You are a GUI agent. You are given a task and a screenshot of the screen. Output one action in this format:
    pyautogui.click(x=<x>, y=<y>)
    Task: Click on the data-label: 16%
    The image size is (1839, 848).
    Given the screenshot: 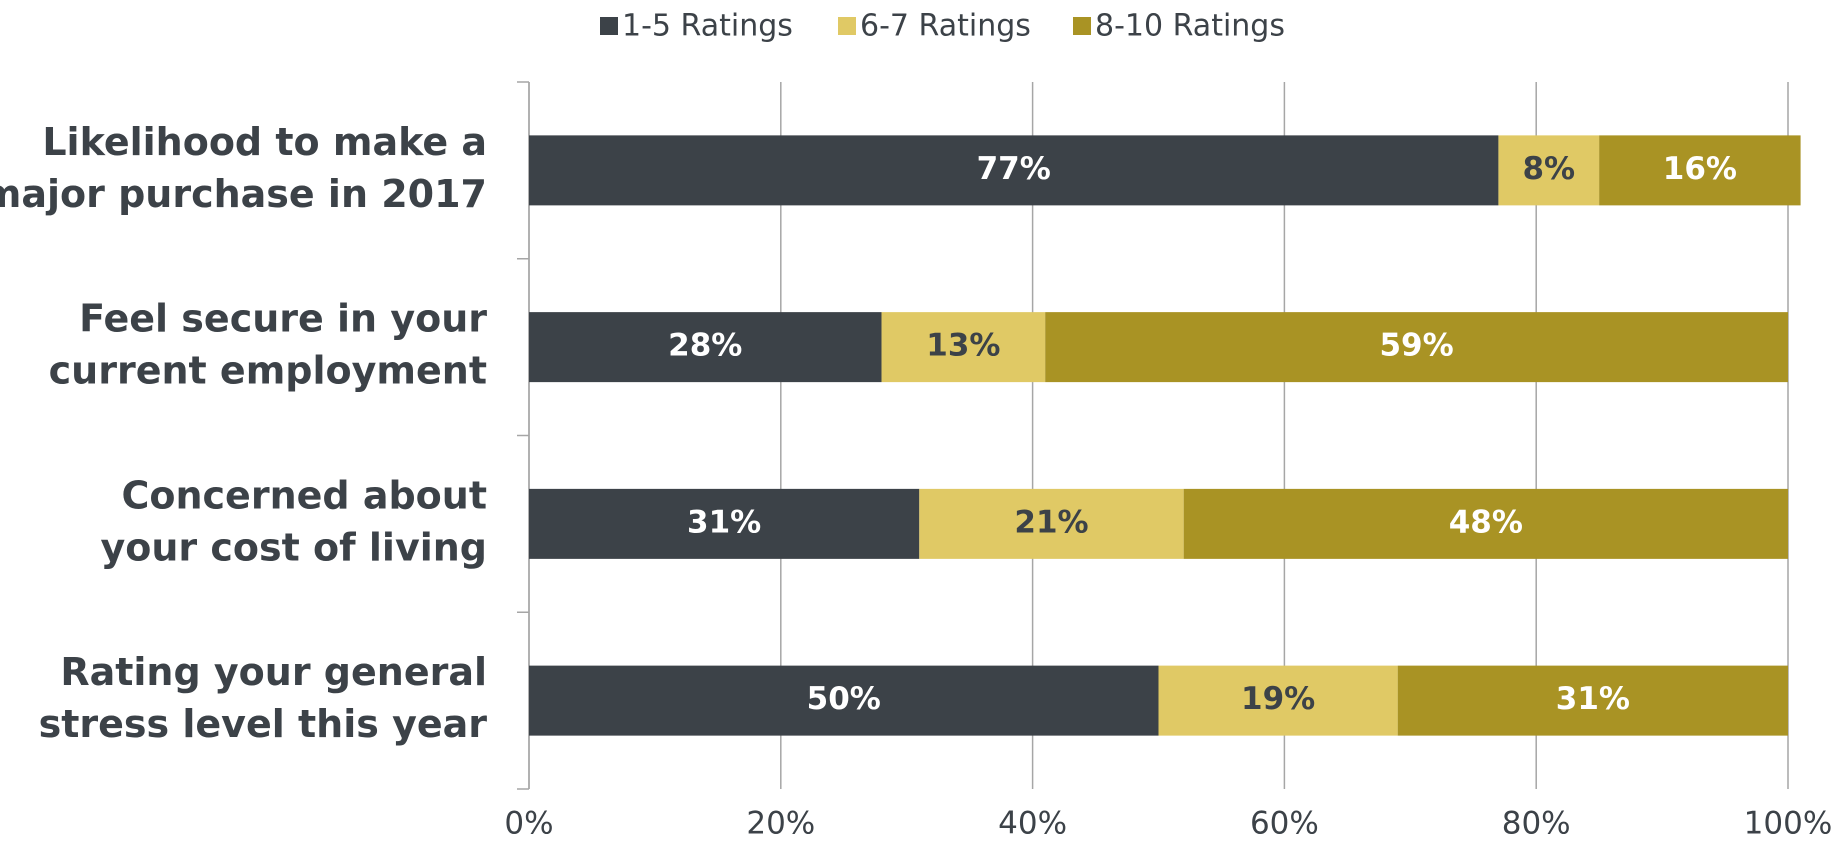 What is the action you would take?
    pyautogui.click(x=1700, y=169)
    